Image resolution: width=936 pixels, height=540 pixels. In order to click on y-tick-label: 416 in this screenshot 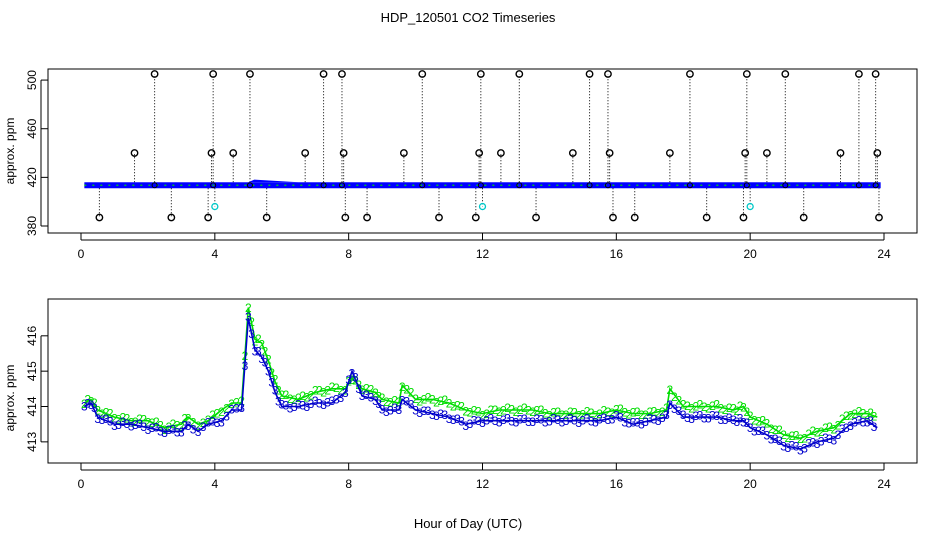, I will do `click(32, 335)`.